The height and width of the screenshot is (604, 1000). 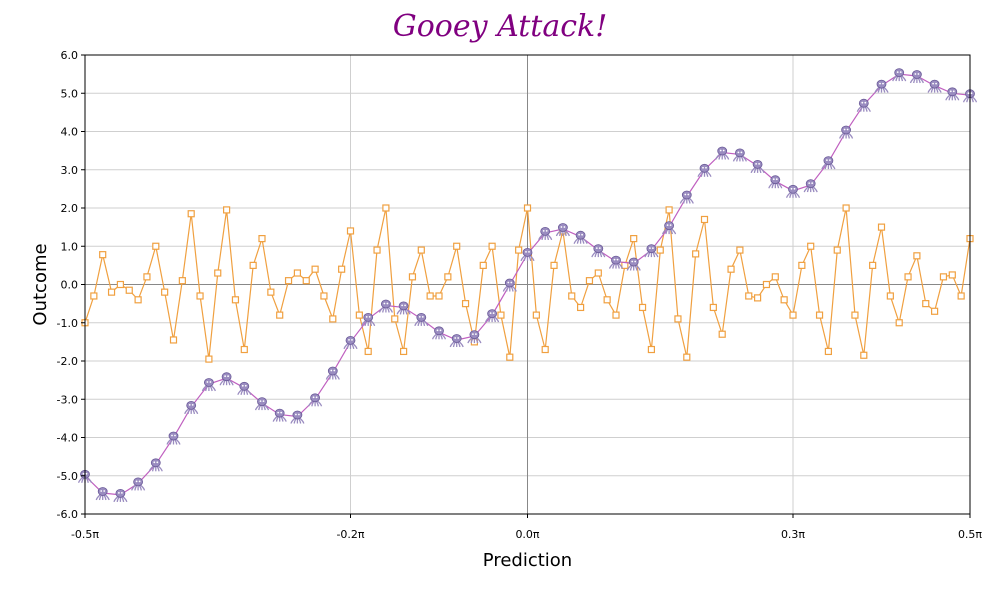 What do you see at coordinates (67, 399) in the screenshot?
I see `y-tick-label: -3.0` at bounding box center [67, 399].